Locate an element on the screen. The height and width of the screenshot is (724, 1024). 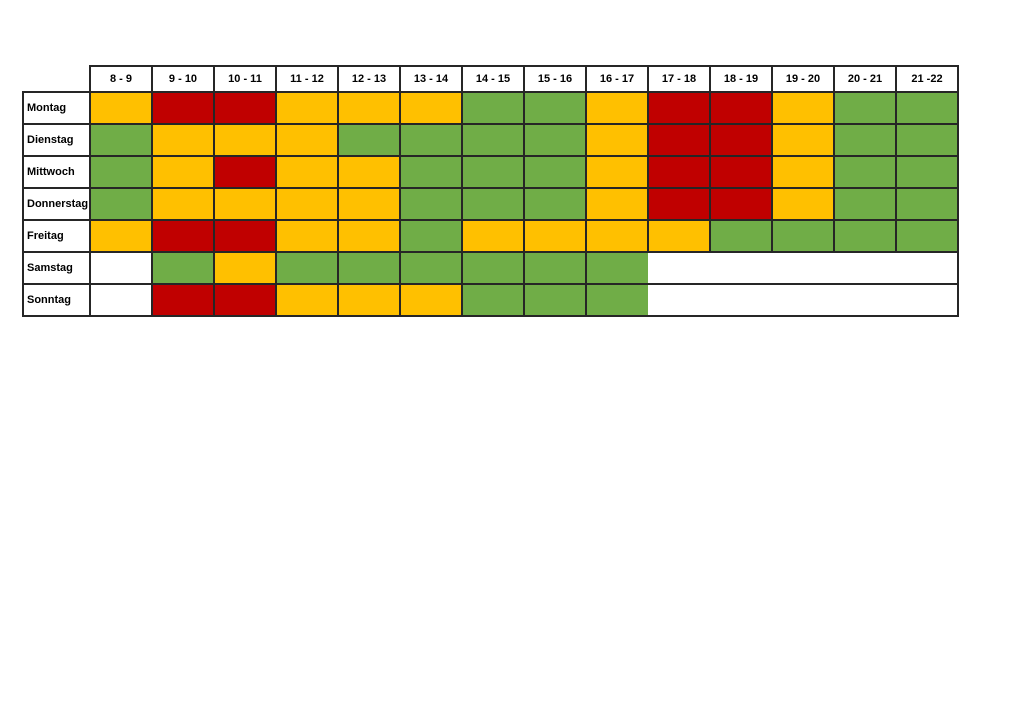
table-row: Freitag is located at coordinates (490, 236).